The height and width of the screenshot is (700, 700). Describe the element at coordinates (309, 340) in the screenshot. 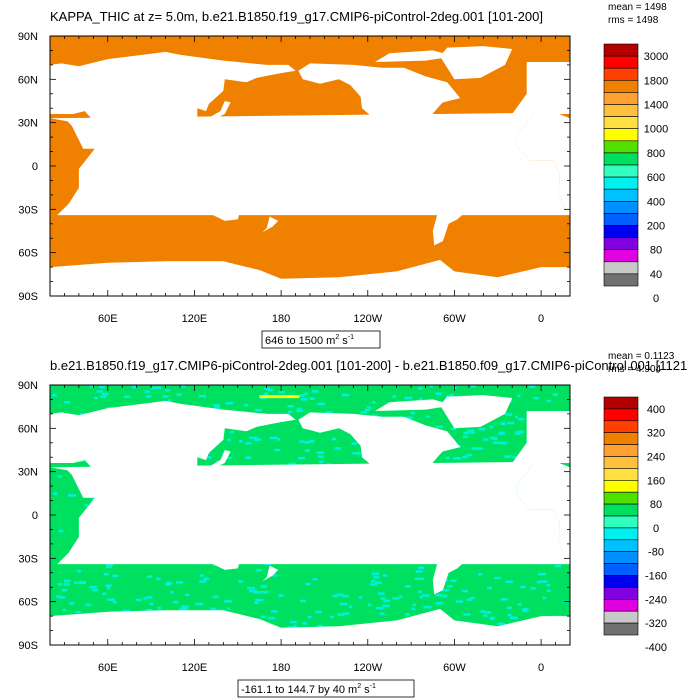

I see `svg-text: 646 to 1500 m2 s-1` at that location.